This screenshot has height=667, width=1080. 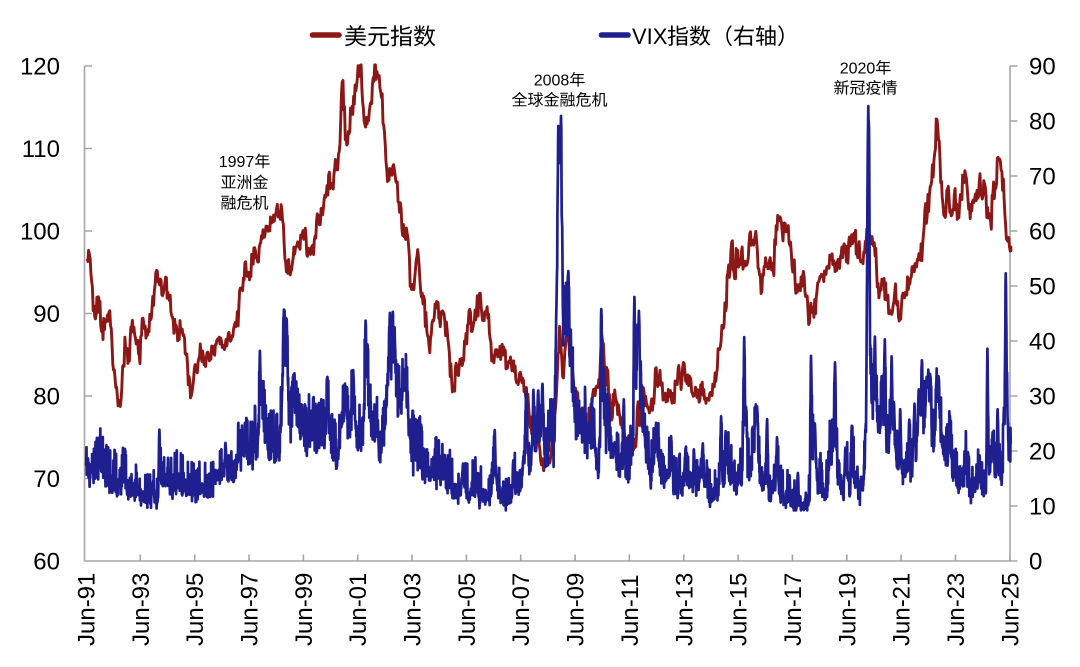 I want to click on svg-text: 2008, so click(x=552, y=81).